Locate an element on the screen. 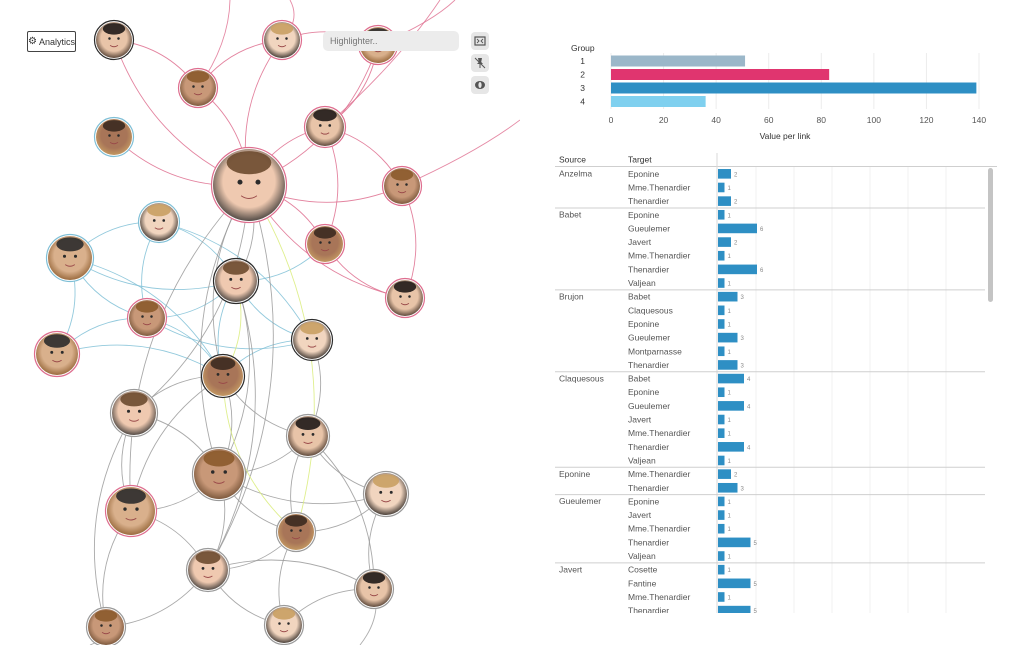  target-label: Eponine is located at coordinates (643, 174).